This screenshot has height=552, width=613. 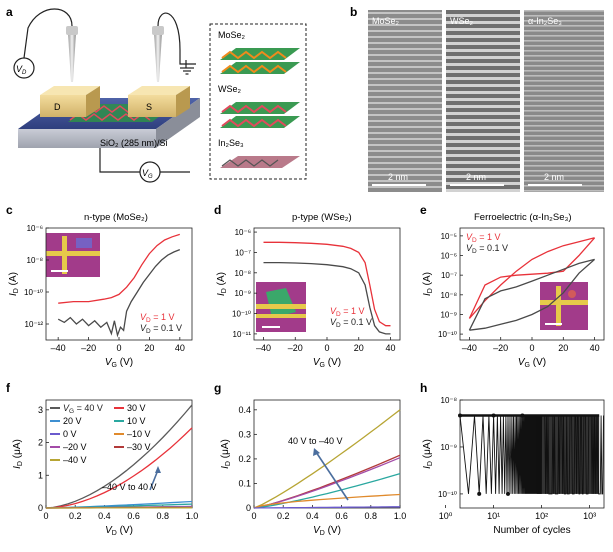 What do you see at coordinates (523, 217) in the screenshot?
I see `panel-e-title: Ferroelectric (α-In₂Se₃)` at bounding box center [523, 217].